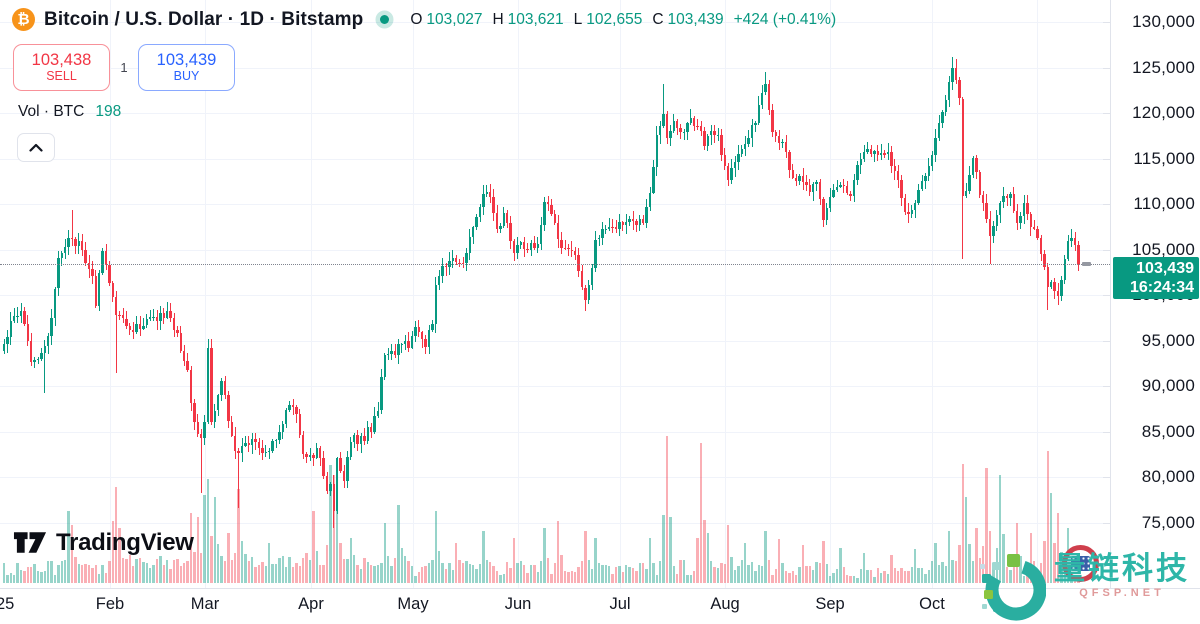 This screenshot has height=624, width=1200. Describe the element at coordinates (204, 19) in the screenshot. I see `symbol-title: Bitcoin / U.S. Dollar · 1D · Bitstamp` at that location.